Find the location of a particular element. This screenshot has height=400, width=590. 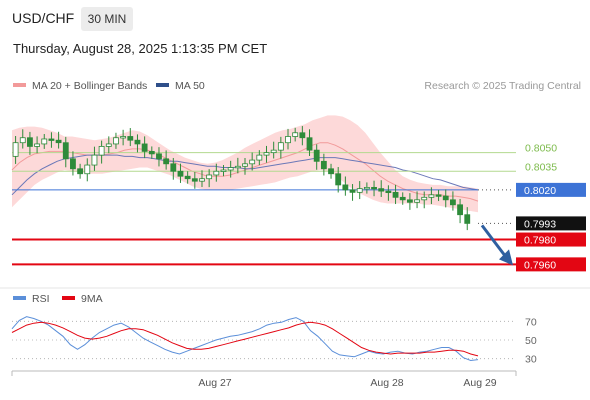

x-tick-label: Aug 29 is located at coordinates (479, 383).